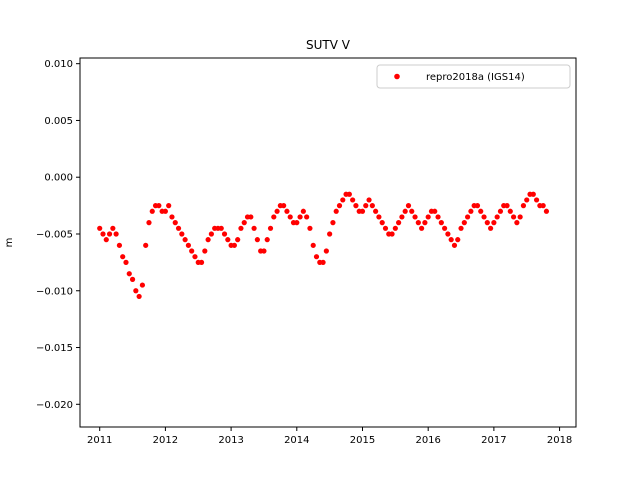 This screenshot has width=640, height=480. What do you see at coordinates (54, 348) in the screenshot?
I see `y-tick-label: −0.015` at bounding box center [54, 348].